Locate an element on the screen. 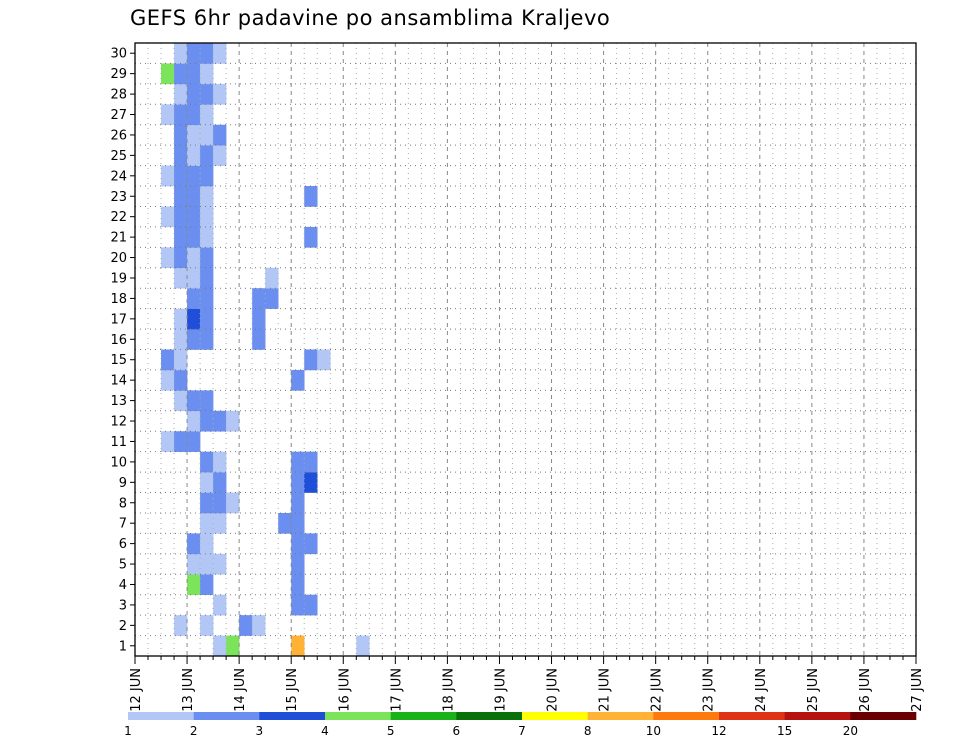 This screenshot has width=960, height=742. y-tick-label: 15 is located at coordinates (118, 360).